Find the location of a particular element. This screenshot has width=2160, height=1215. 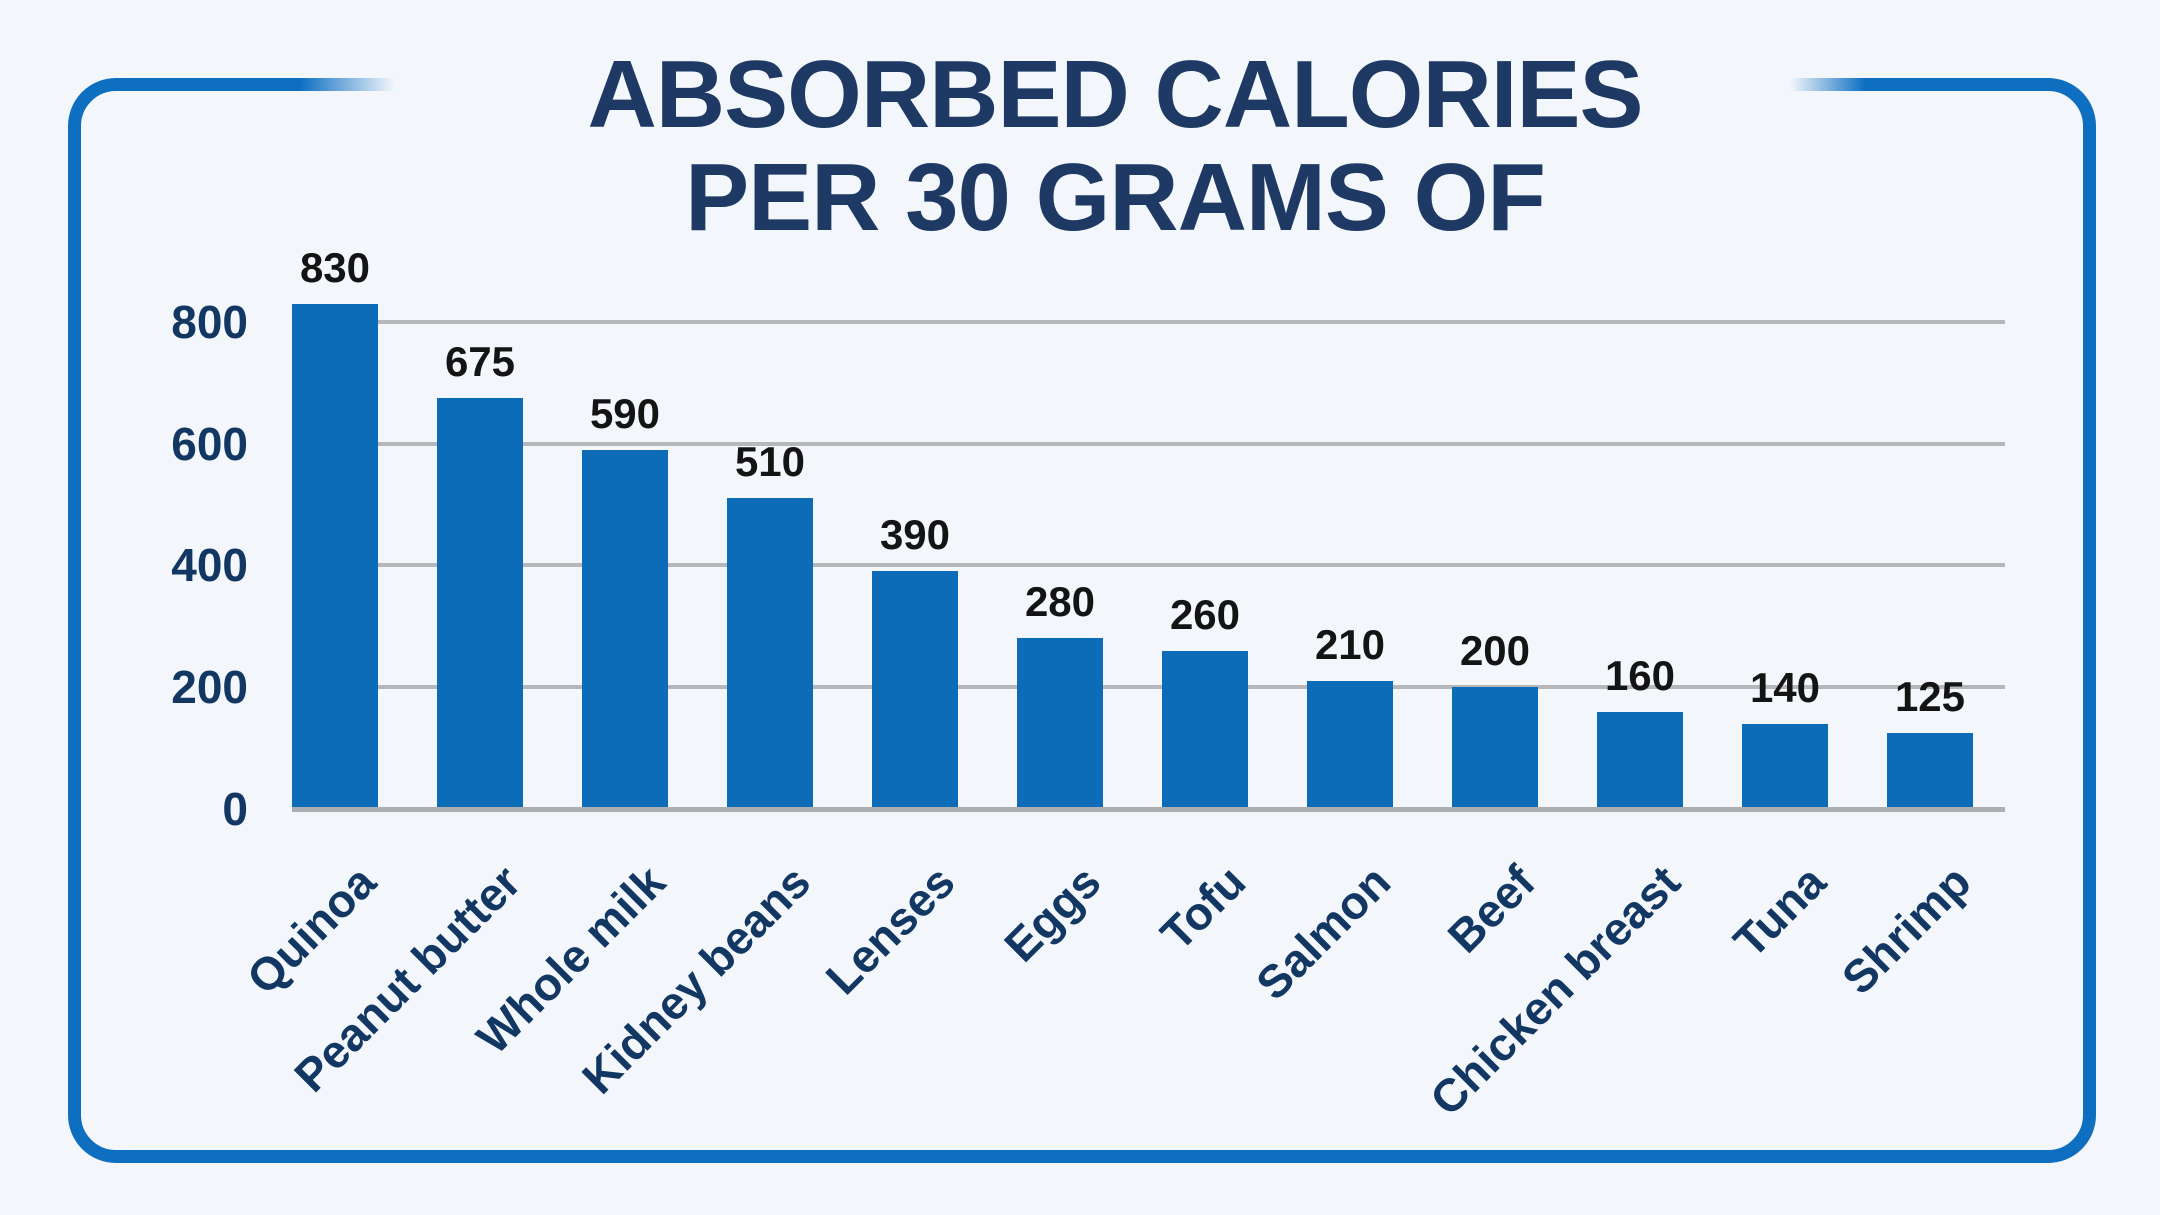

bar-value-label: 280 is located at coordinates (1060, 601).